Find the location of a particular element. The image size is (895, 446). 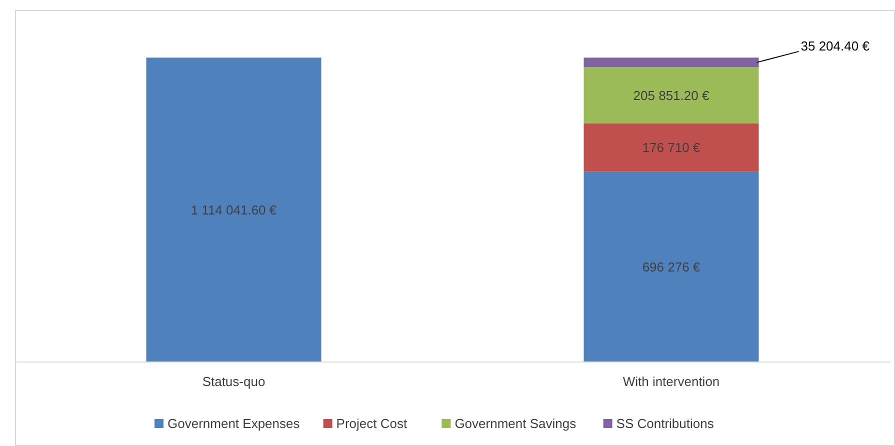

data-label: 1 114 041.60 € is located at coordinates (234, 210).